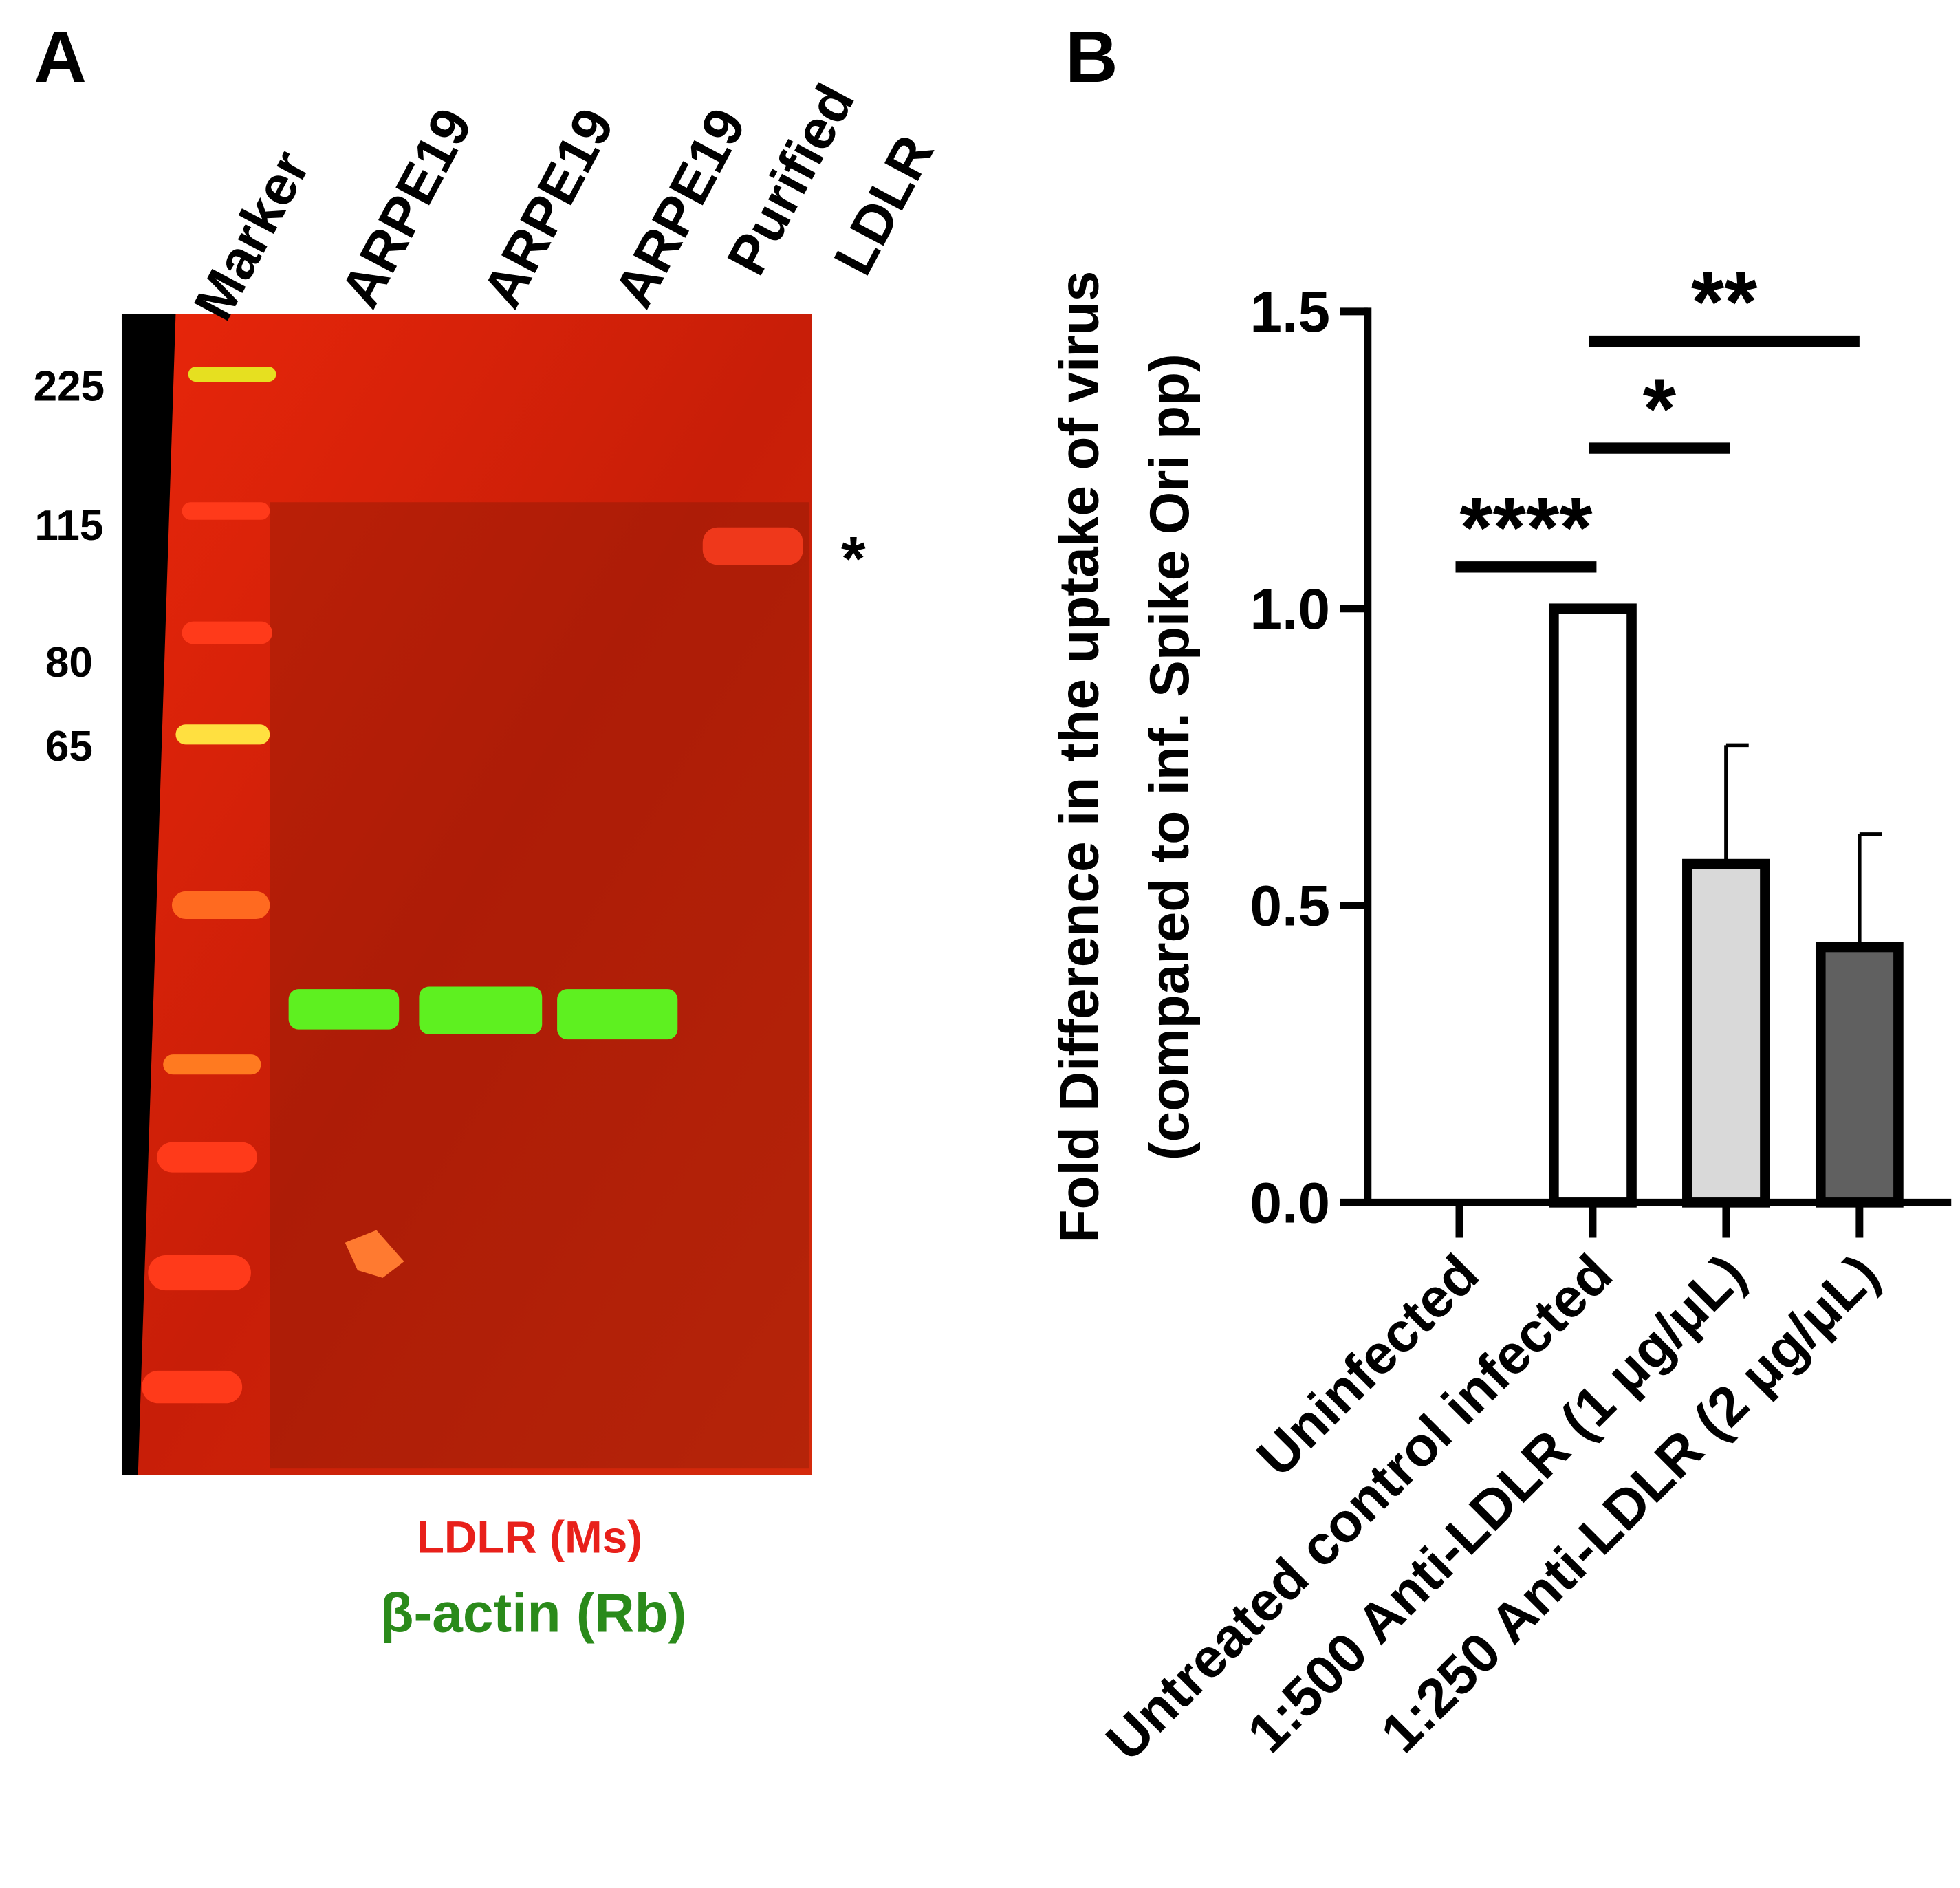  What do you see at coordinates (60, 57) in the screenshot?
I see `panel-label: A` at bounding box center [60, 57].